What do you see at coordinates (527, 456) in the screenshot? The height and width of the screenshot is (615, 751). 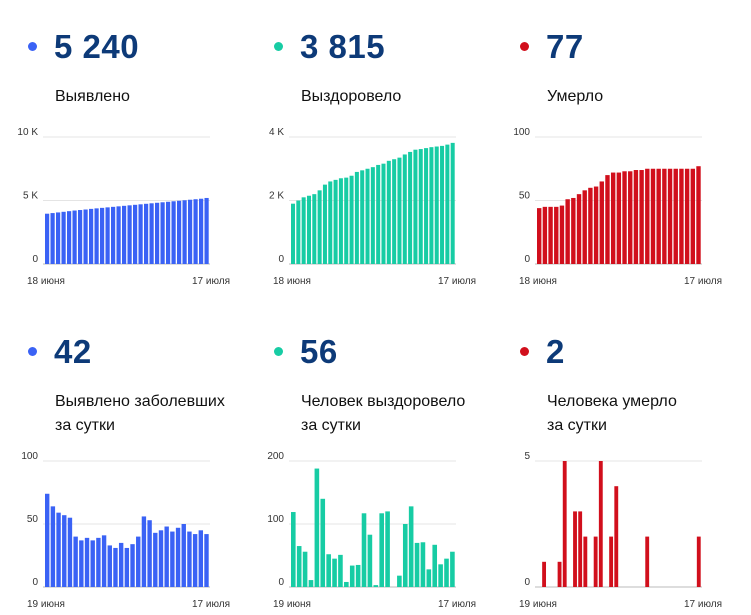 I see `y-tick-label: 5` at bounding box center [527, 456].